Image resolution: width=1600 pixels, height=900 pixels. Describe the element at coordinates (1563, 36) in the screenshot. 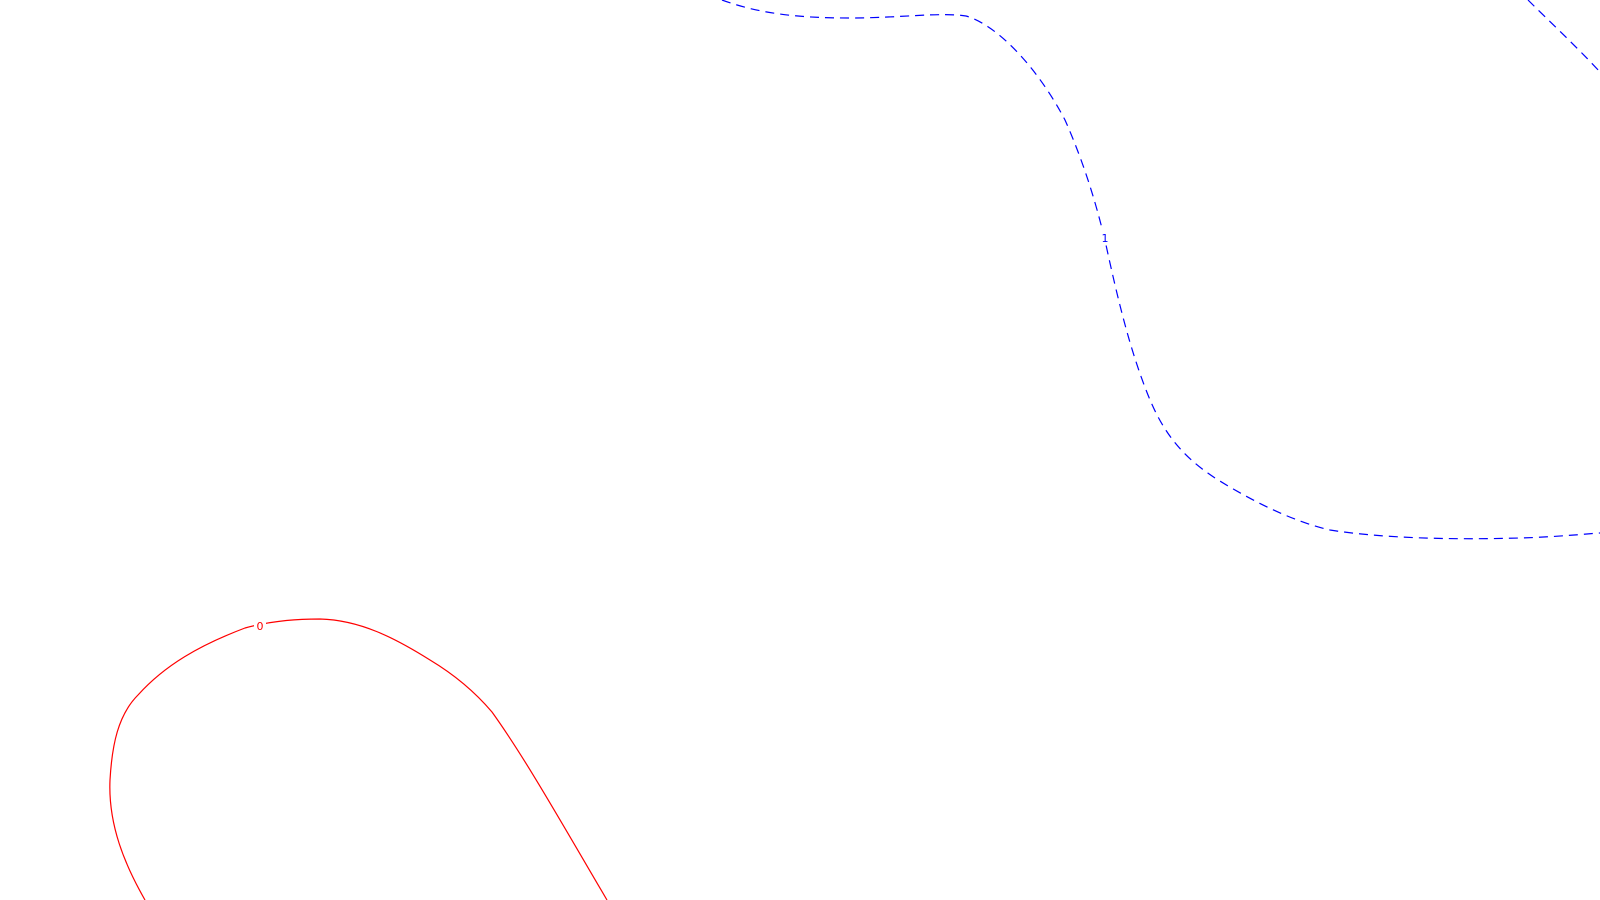

I see `contour-line-level-1-corner` at that location.